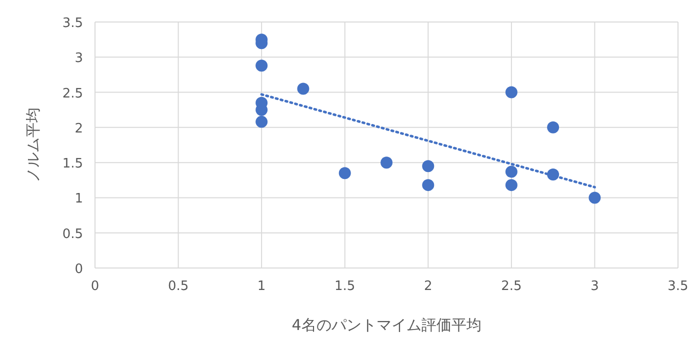  What do you see at coordinates (72, 234) in the screenshot?
I see `y-tick-label: 0.5` at bounding box center [72, 234].